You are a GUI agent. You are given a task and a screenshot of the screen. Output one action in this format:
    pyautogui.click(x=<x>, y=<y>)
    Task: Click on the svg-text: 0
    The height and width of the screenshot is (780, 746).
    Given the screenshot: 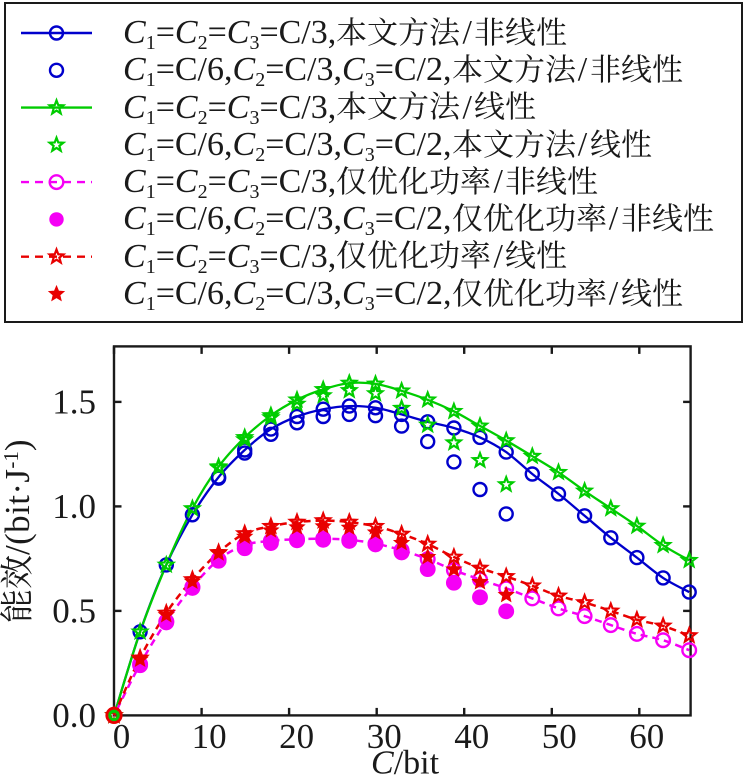 What is the action you would take?
    pyautogui.click(x=122, y=736)
    